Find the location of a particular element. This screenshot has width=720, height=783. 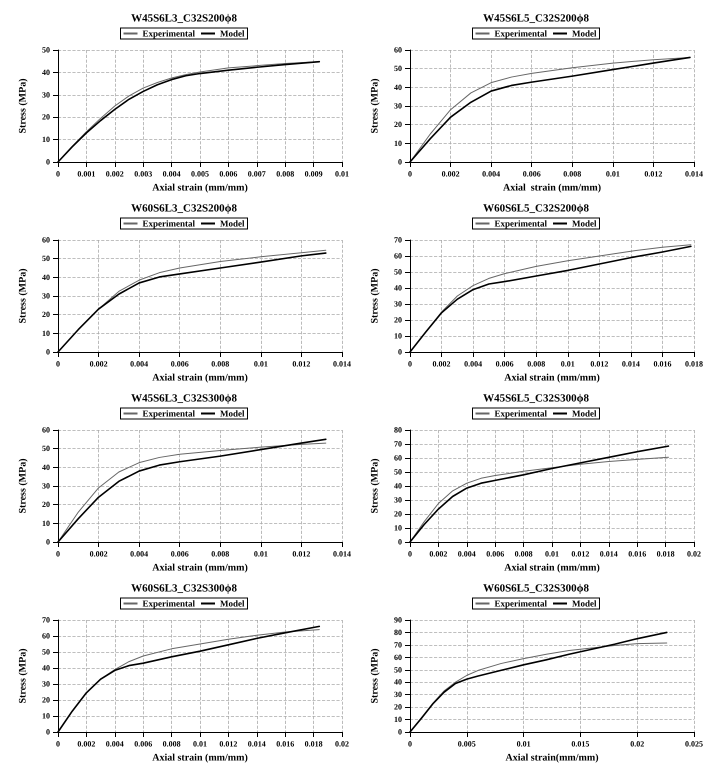

y-tick-label: 80 is located at coordinates (398, 632).